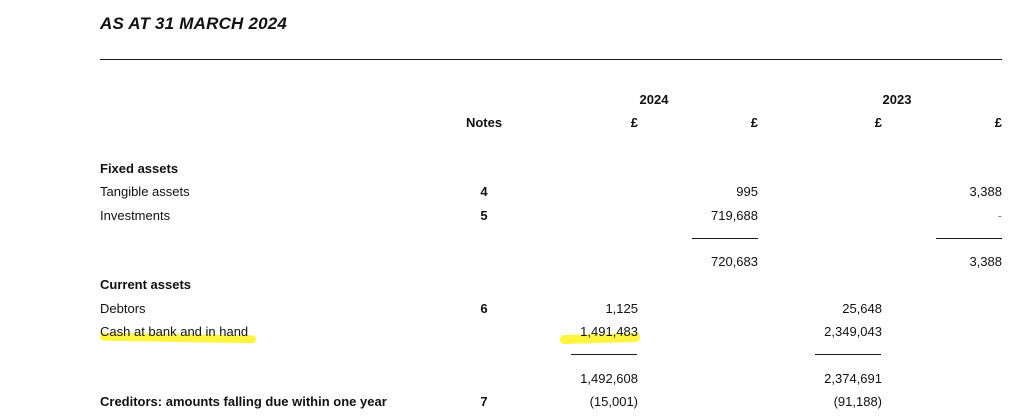 Image resolution: width=1024 pixels, height=419 pixels. I want to click on fixed-assets-heading: Fixed assets, so click(139, 168).